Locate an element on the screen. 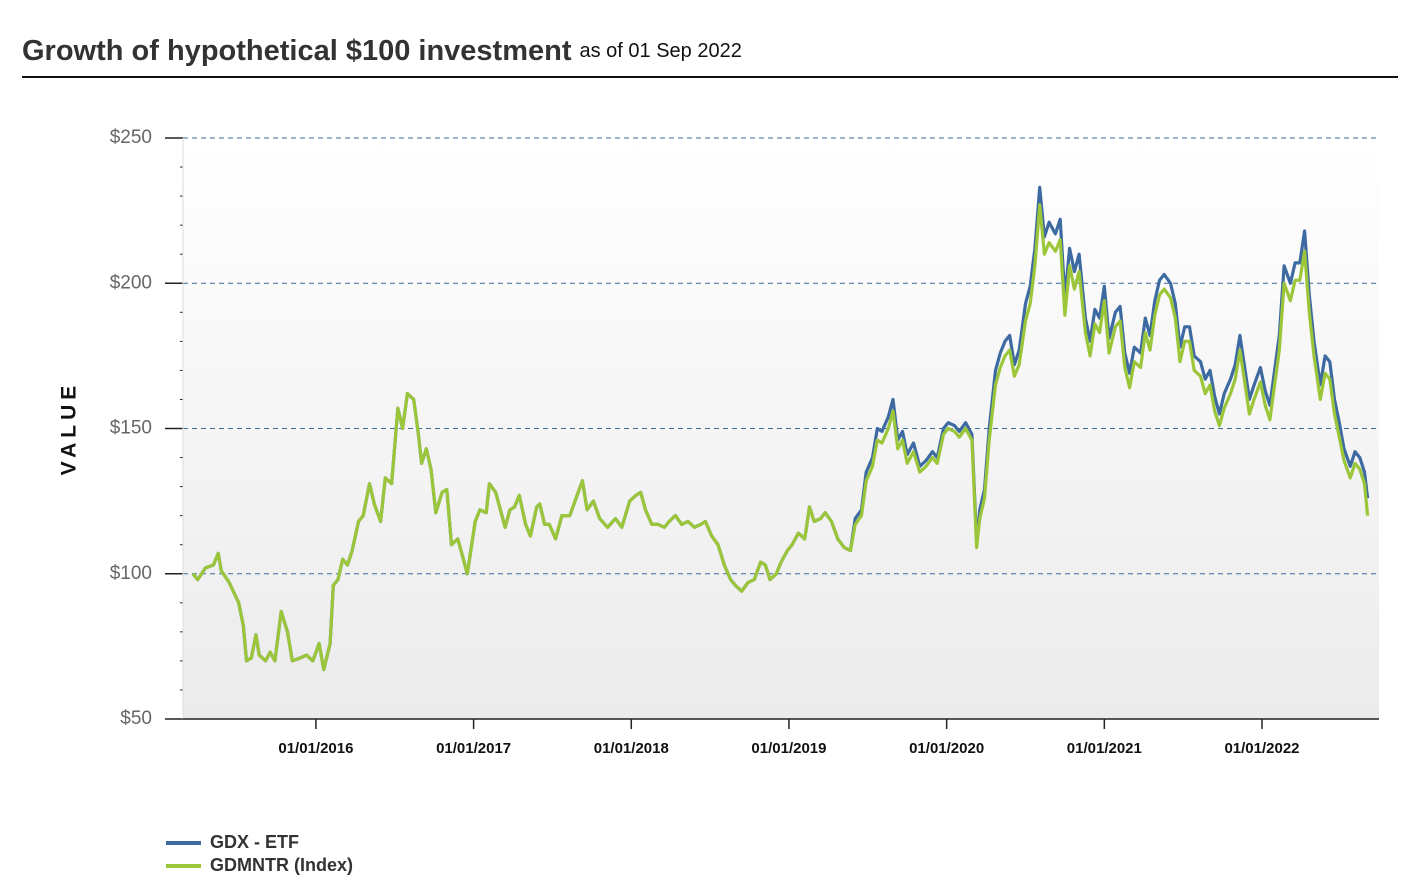 This screenshot has height=890, width=1424. subtitle: as of 01 Sep 2022 is located at coordinates (661, 51).